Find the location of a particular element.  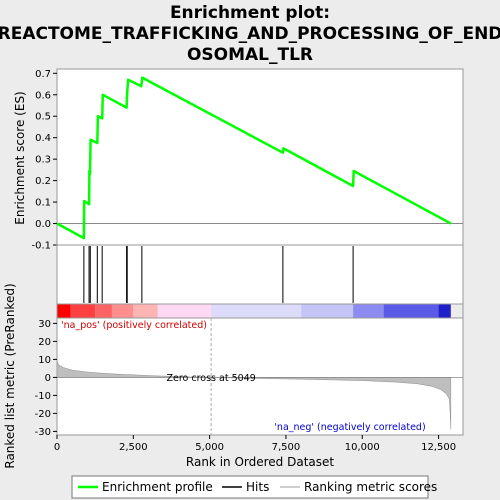

rank-y-tick-label: 10 is located at coordinates (44, 360).